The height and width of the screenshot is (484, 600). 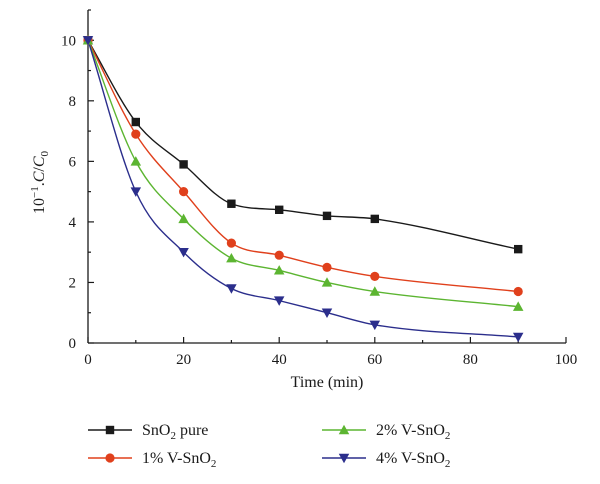 What do you see at coordinates (279, 360) in the screenshot?
I see `x-tick-label: 40` at bounding box center [279, 360].